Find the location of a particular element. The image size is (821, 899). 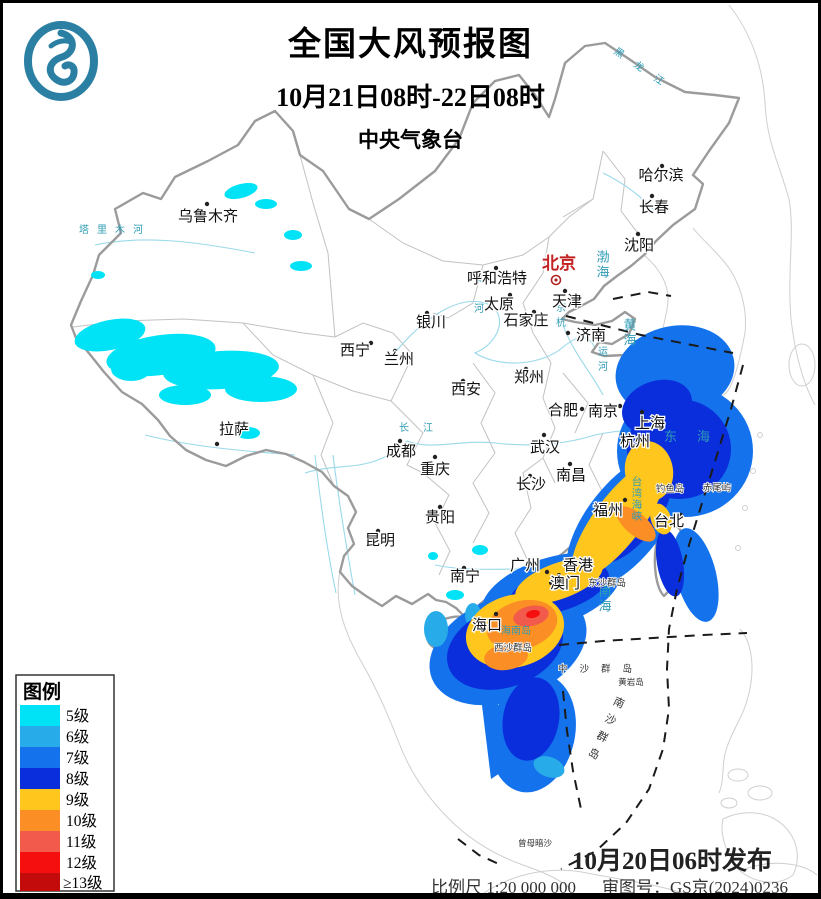

svg-text: 黑龙江 is located at coordinates (644, 70).